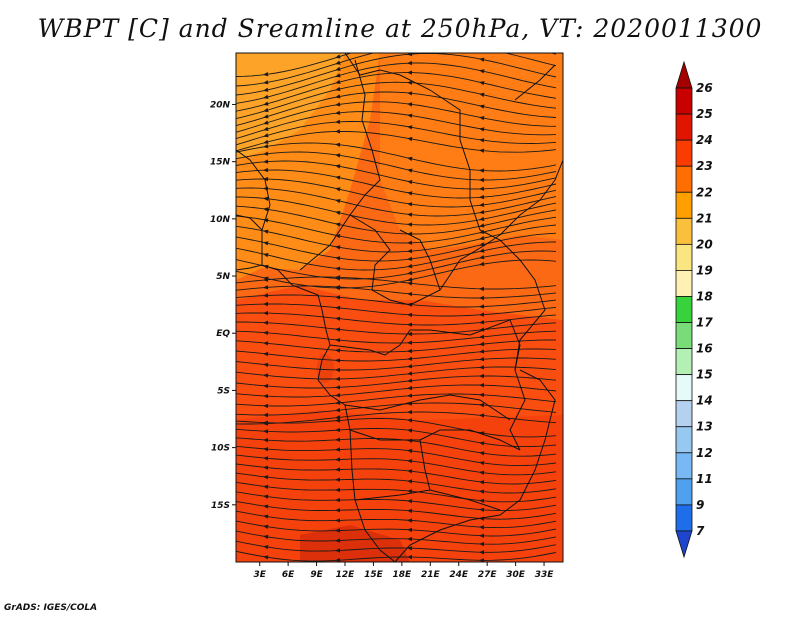  What do you see at coordinates (704, 140) in the screenshot?
I see `colorbar-label: 24` at bounding box center [704, 140].